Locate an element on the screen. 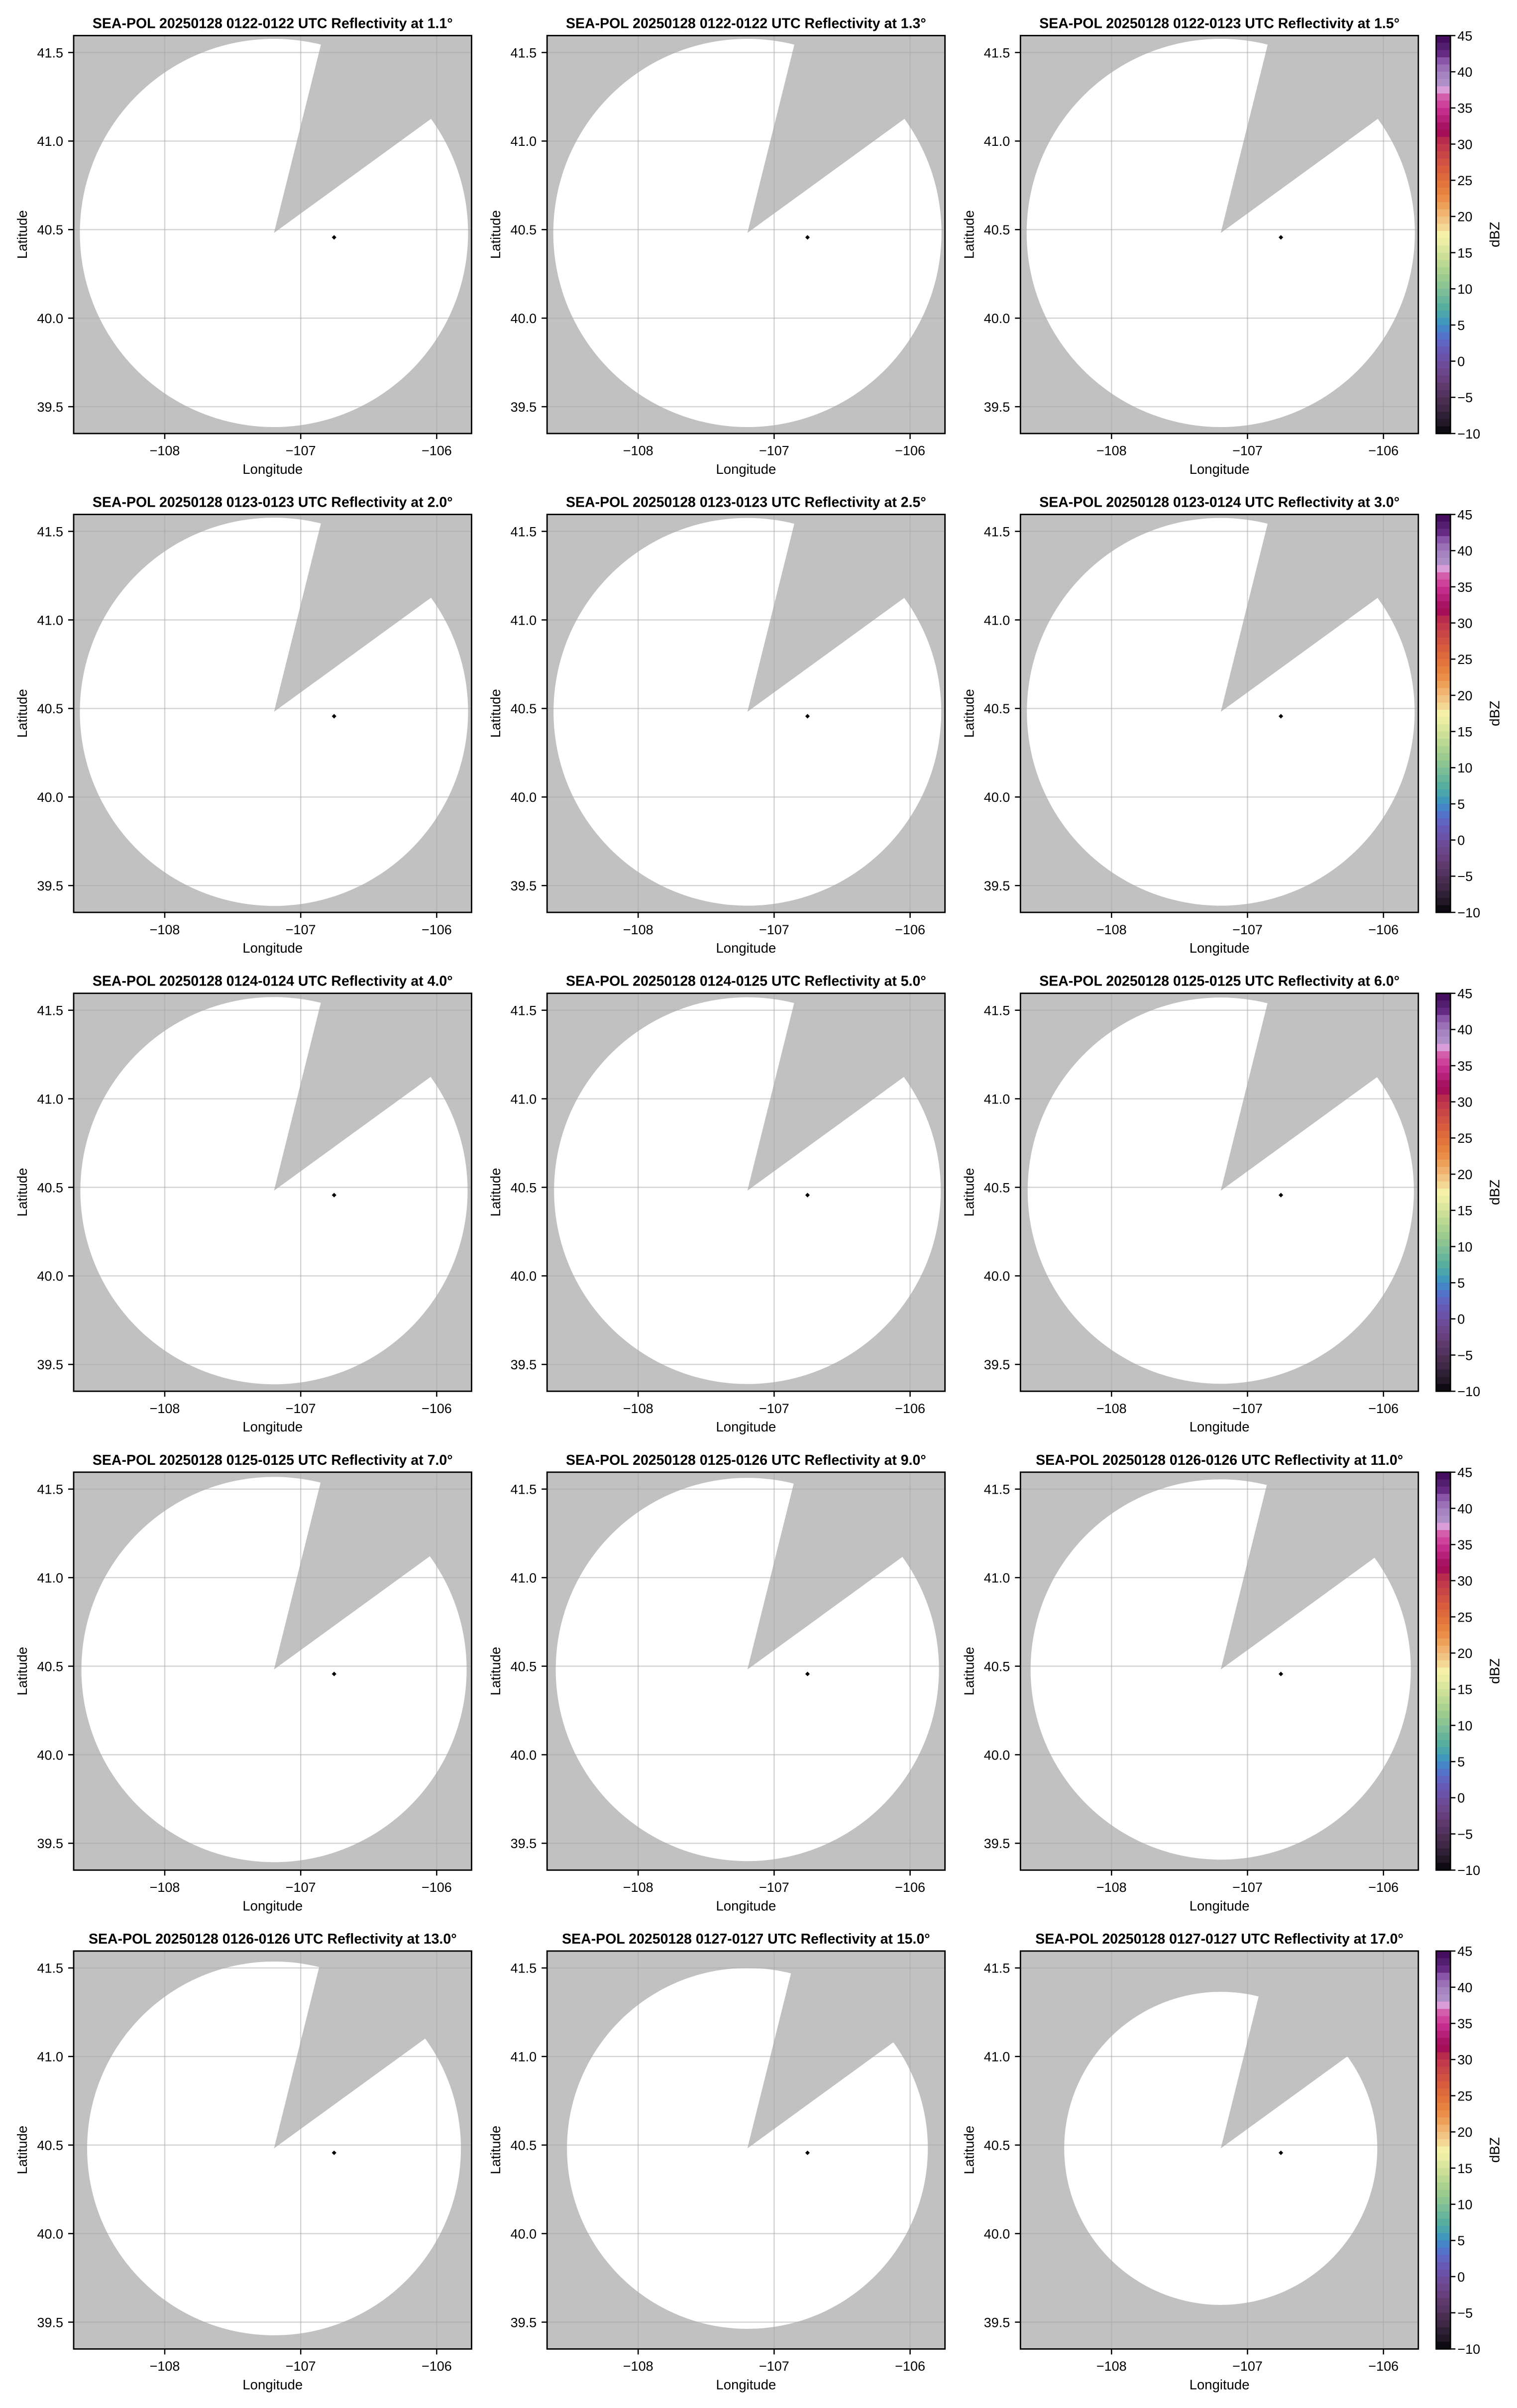 The image size is (1517, 2408). svg-text: 5 is located at coordinates (1461, 1761).